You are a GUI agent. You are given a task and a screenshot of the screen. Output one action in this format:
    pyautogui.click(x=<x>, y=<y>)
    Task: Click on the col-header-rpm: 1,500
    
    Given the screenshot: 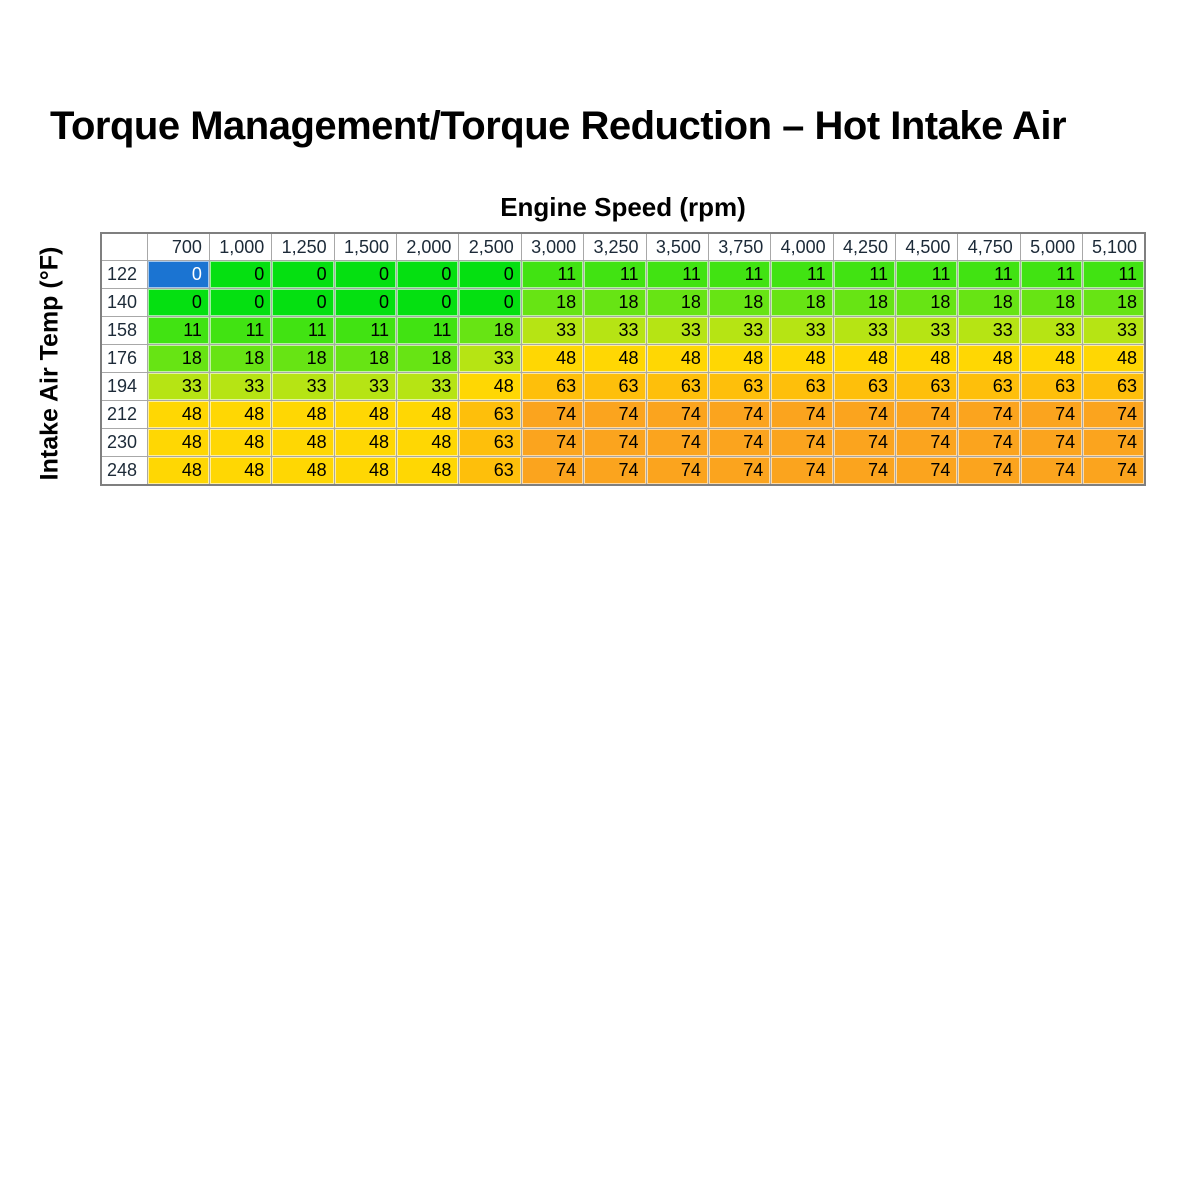 What is the action you would take?
    pyautogui.click(x=365, y=246)
    